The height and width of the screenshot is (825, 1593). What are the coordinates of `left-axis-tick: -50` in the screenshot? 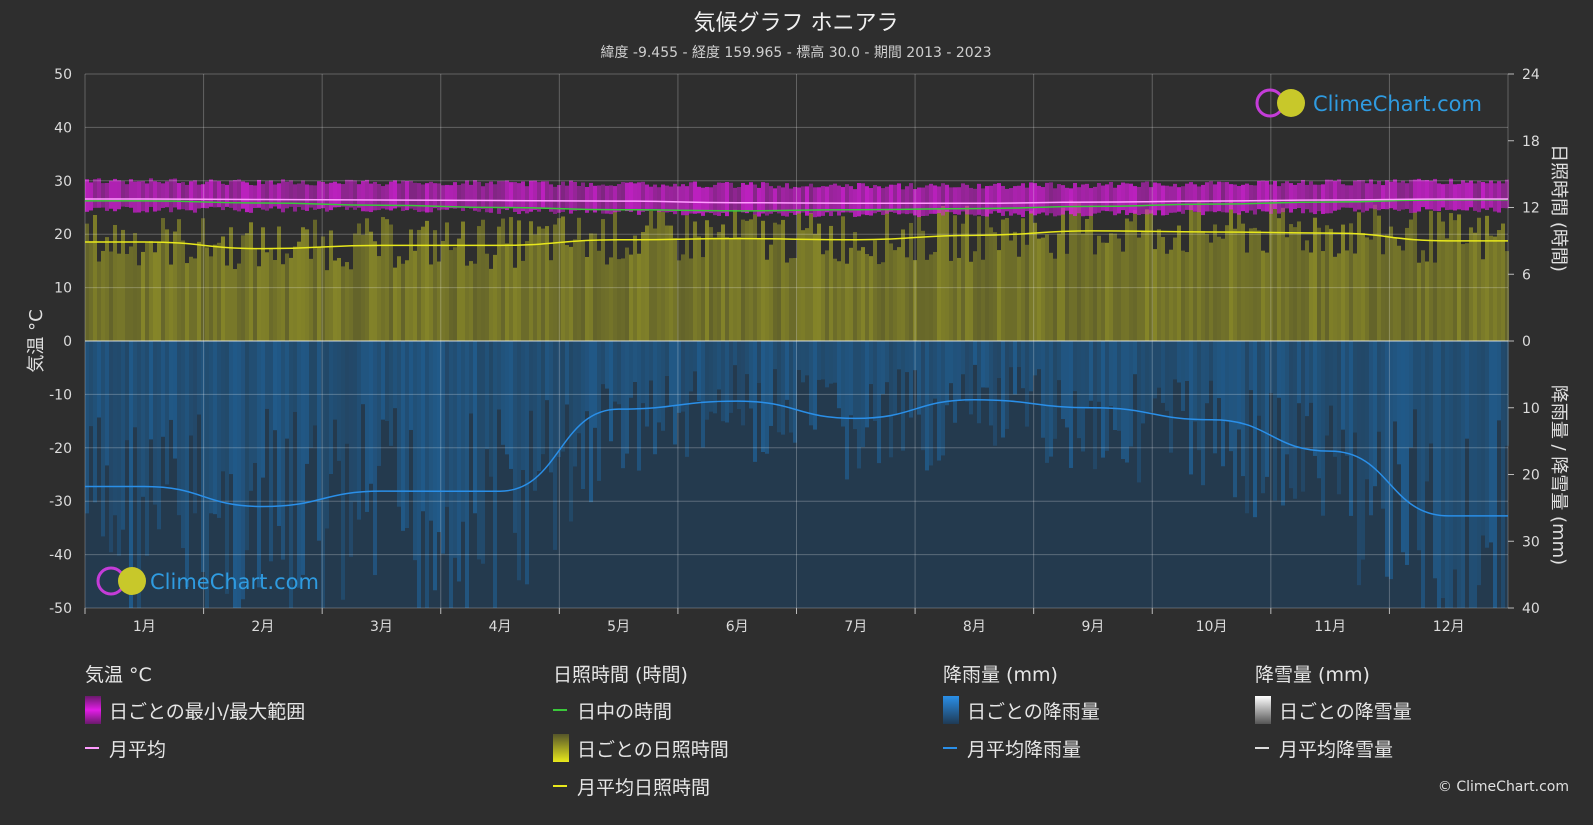 It's located at (60, 609).